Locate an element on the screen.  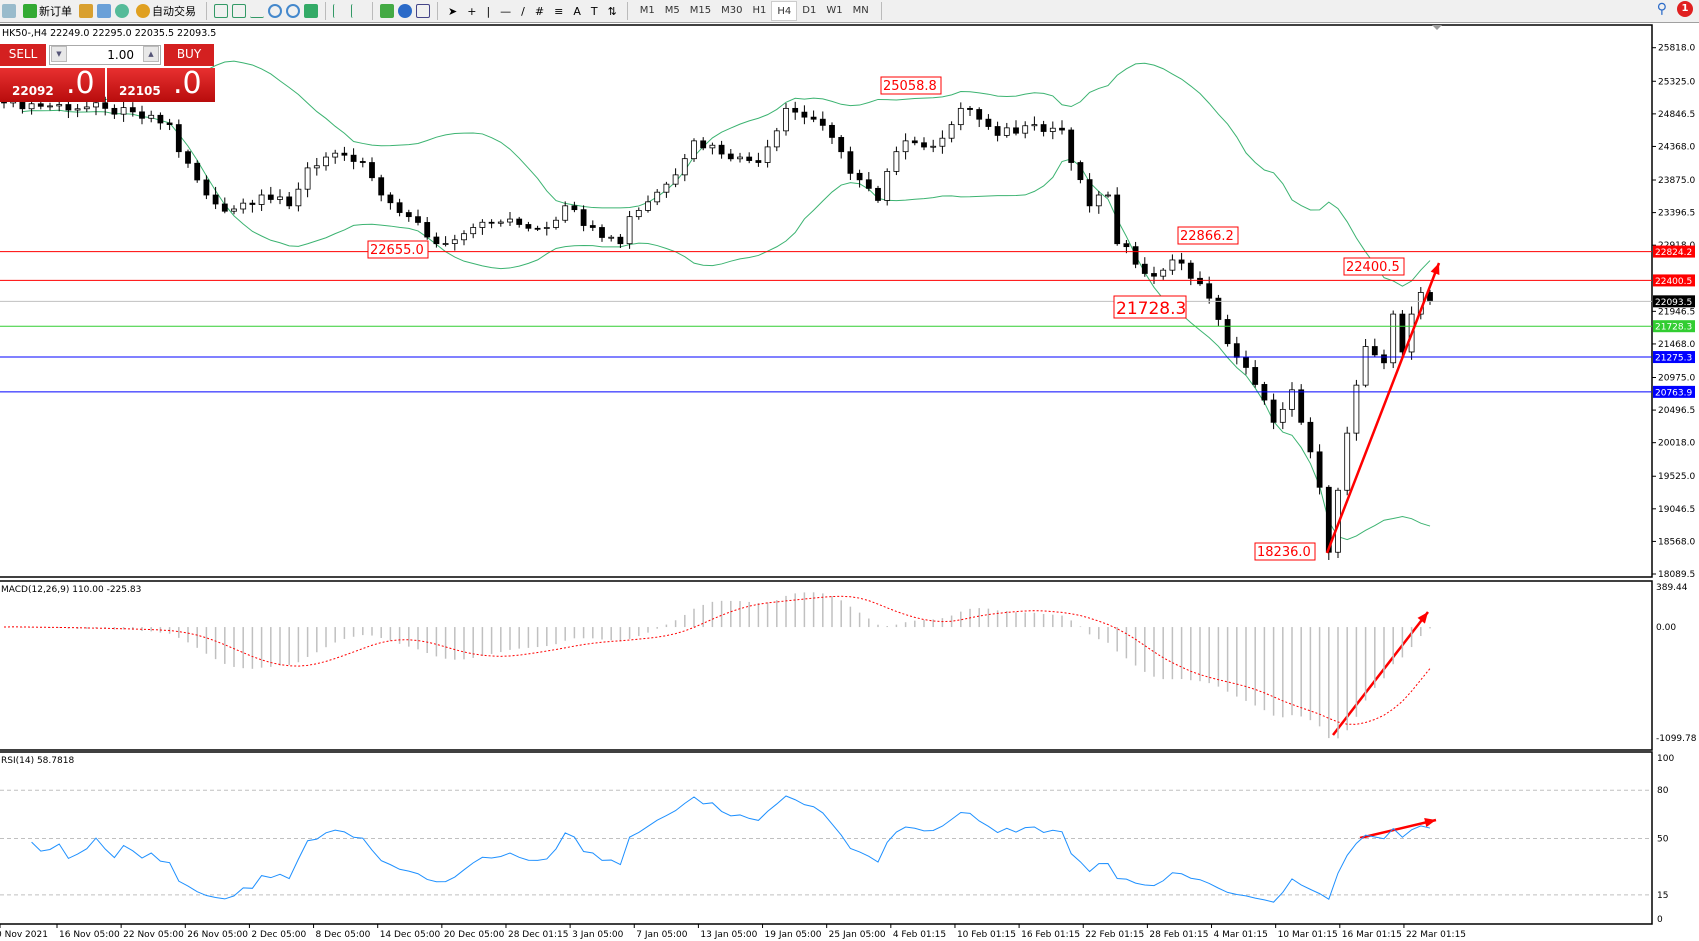
line-chart-icon is located at coordinates (257, 11).